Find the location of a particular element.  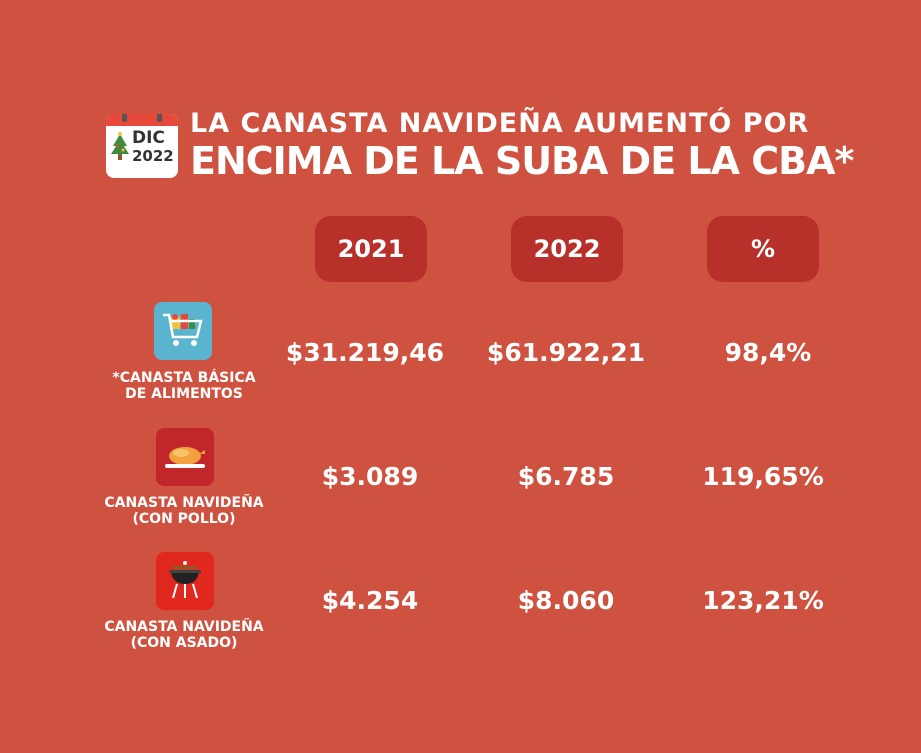

value-2021: $3.089 is located at coordinates (370, 476).